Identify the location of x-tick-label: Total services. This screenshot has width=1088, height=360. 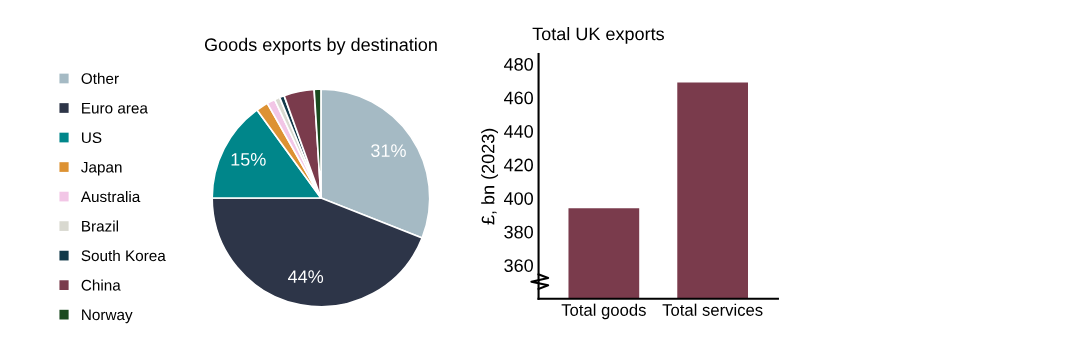
(712, 309).